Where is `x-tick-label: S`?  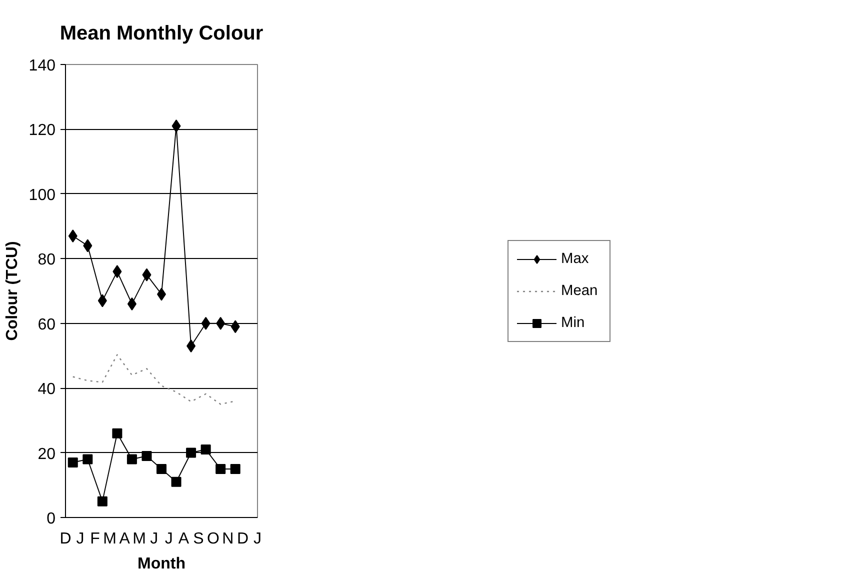 x-tick-label: S is located at coordinates (198, 539).